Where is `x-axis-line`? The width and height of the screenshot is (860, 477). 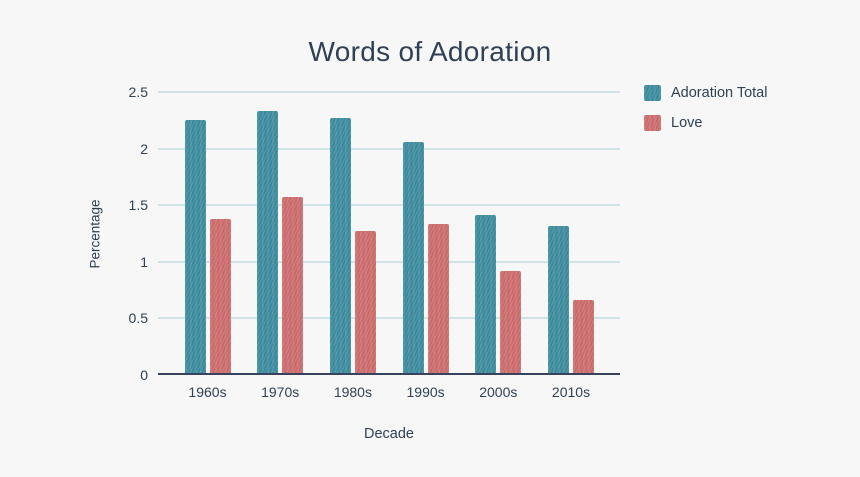
x-axis-line is located at coordinates (389, 374).